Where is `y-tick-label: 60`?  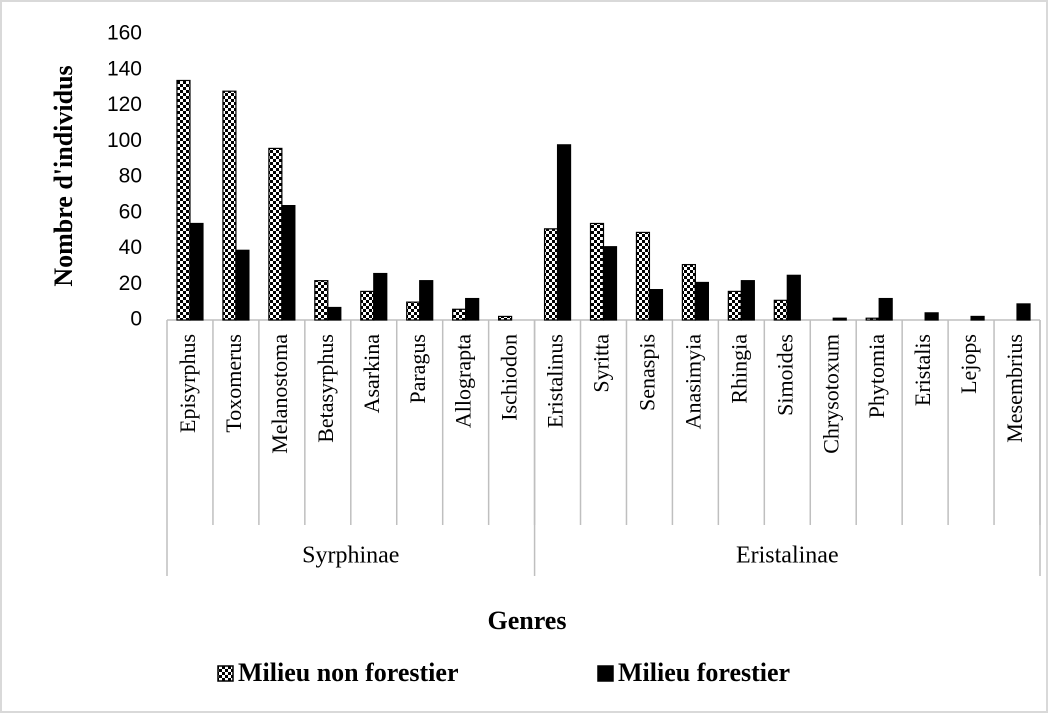 y-tick-label: 60 is located at coordinates (130, 211).